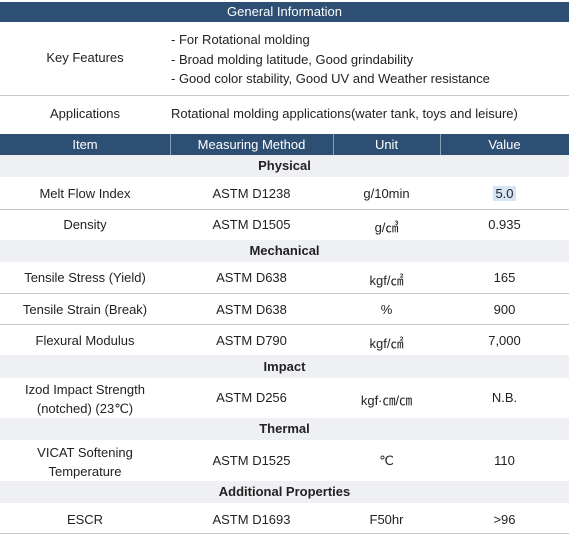 Image resolution: width=569 pixels, height=535 pixels. Describe the element at coordinates (85, 113) in the screenshot. I see `applications-label: Applications` at that location.